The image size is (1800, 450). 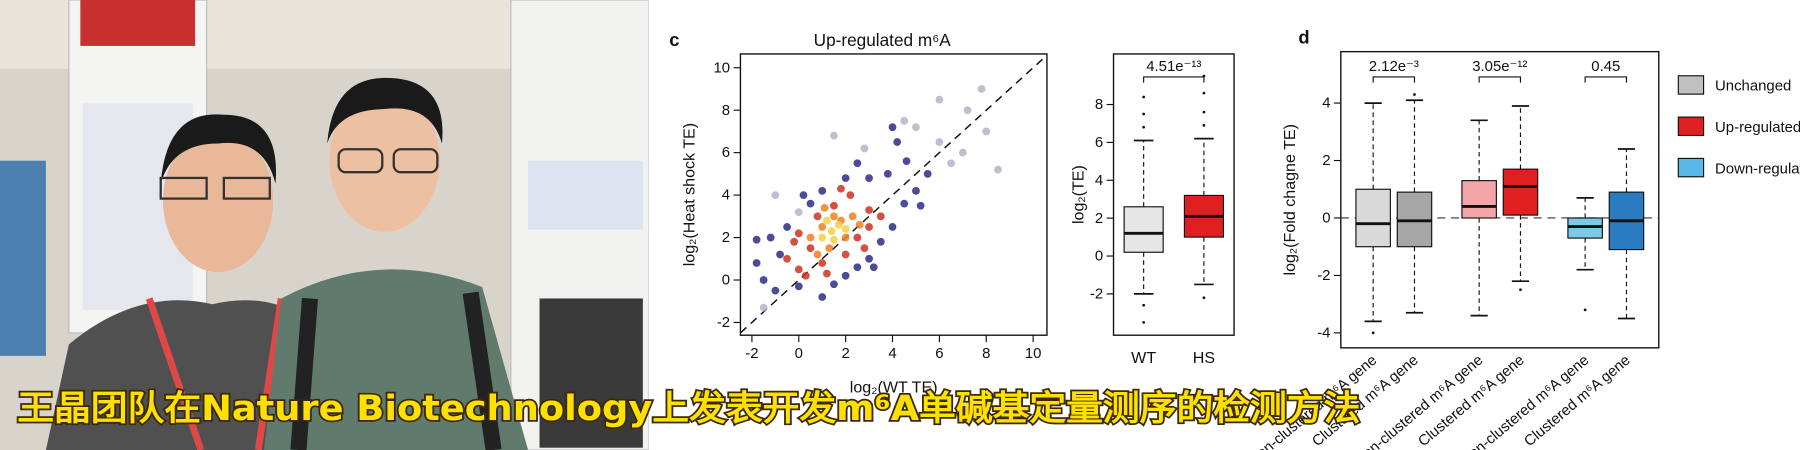 I want to click on y-axis-label: log₂(TE), so click(x=1079, y=194).